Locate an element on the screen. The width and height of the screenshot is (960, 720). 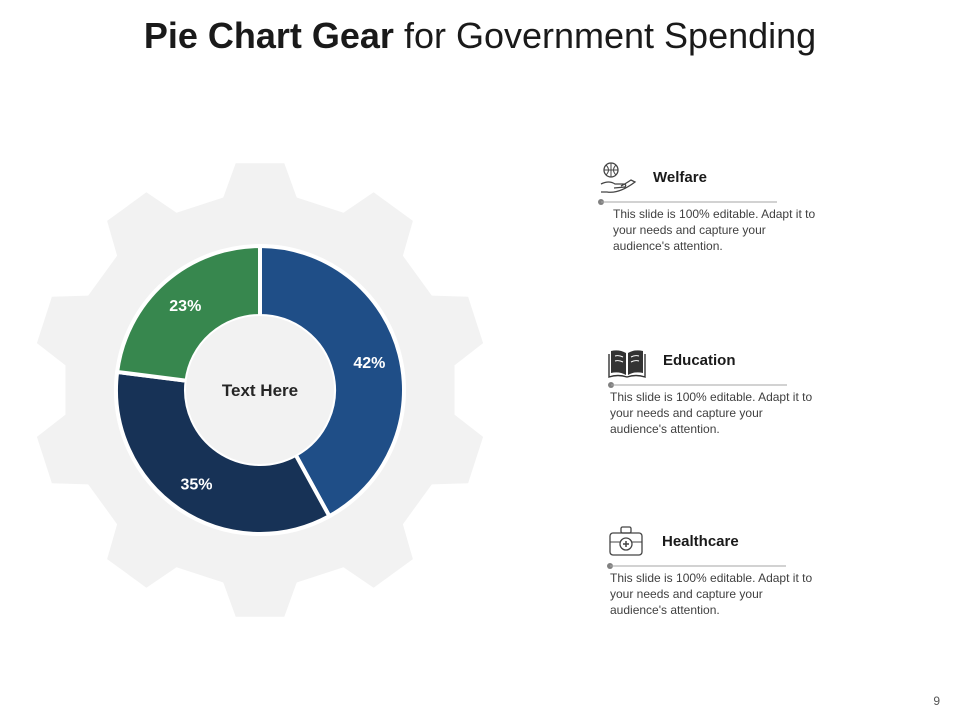
page-title: Pie Chart Gear for Government Spending is located at coordinates (480, 36).